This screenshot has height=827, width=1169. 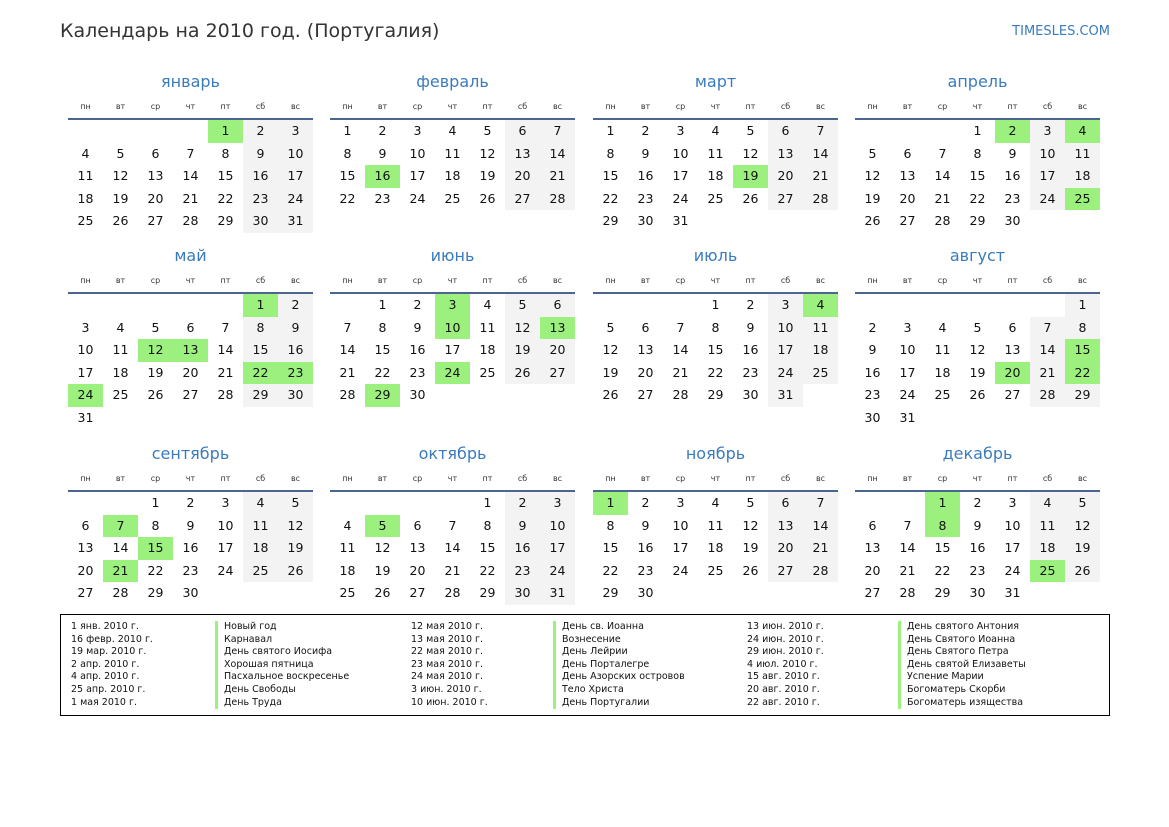 I want to click on holiday-day: 21, so click(x=120, y=570).